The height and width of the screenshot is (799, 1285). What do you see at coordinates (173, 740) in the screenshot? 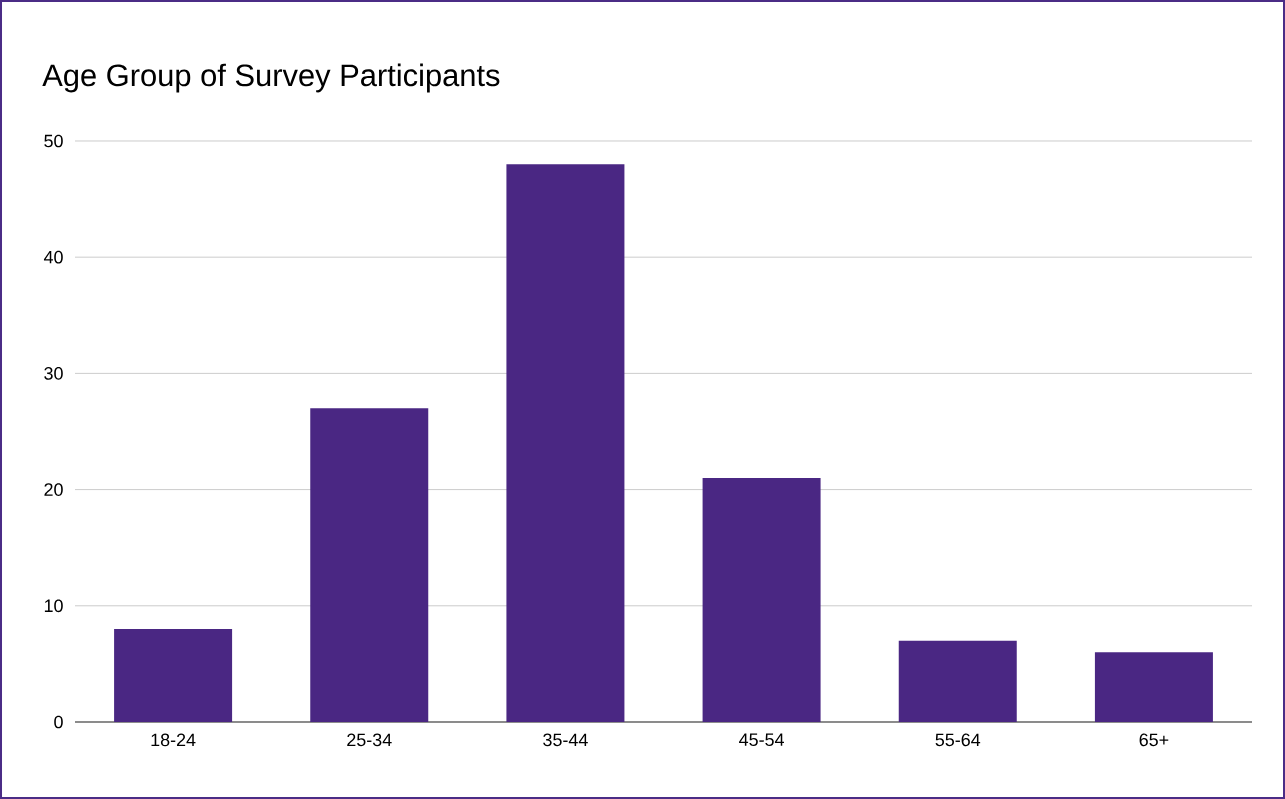
I see `x-tick-label: 18-24` at bounding box center [173, 740].